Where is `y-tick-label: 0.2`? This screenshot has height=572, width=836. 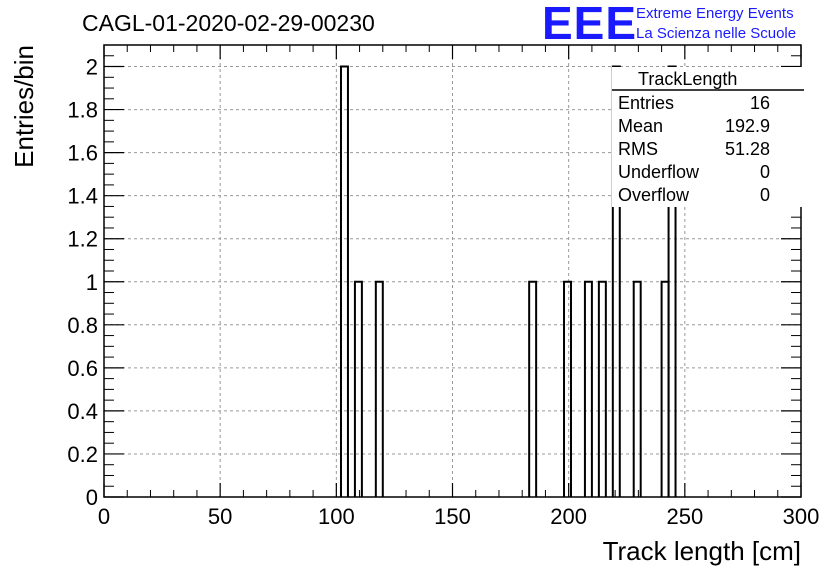
y-tick-label: 0.2 is located at coordinates (82, 454).